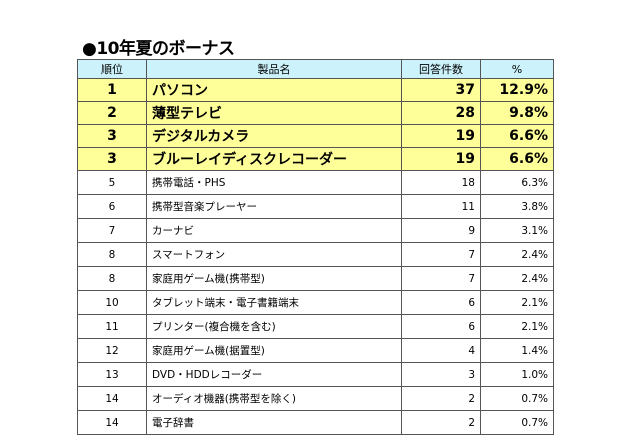 The height and width of the screenshot is (435, 640). I want to click on table-row: 13 DVD・HDDレコーダー 3 1.0%, so click(315, 374).